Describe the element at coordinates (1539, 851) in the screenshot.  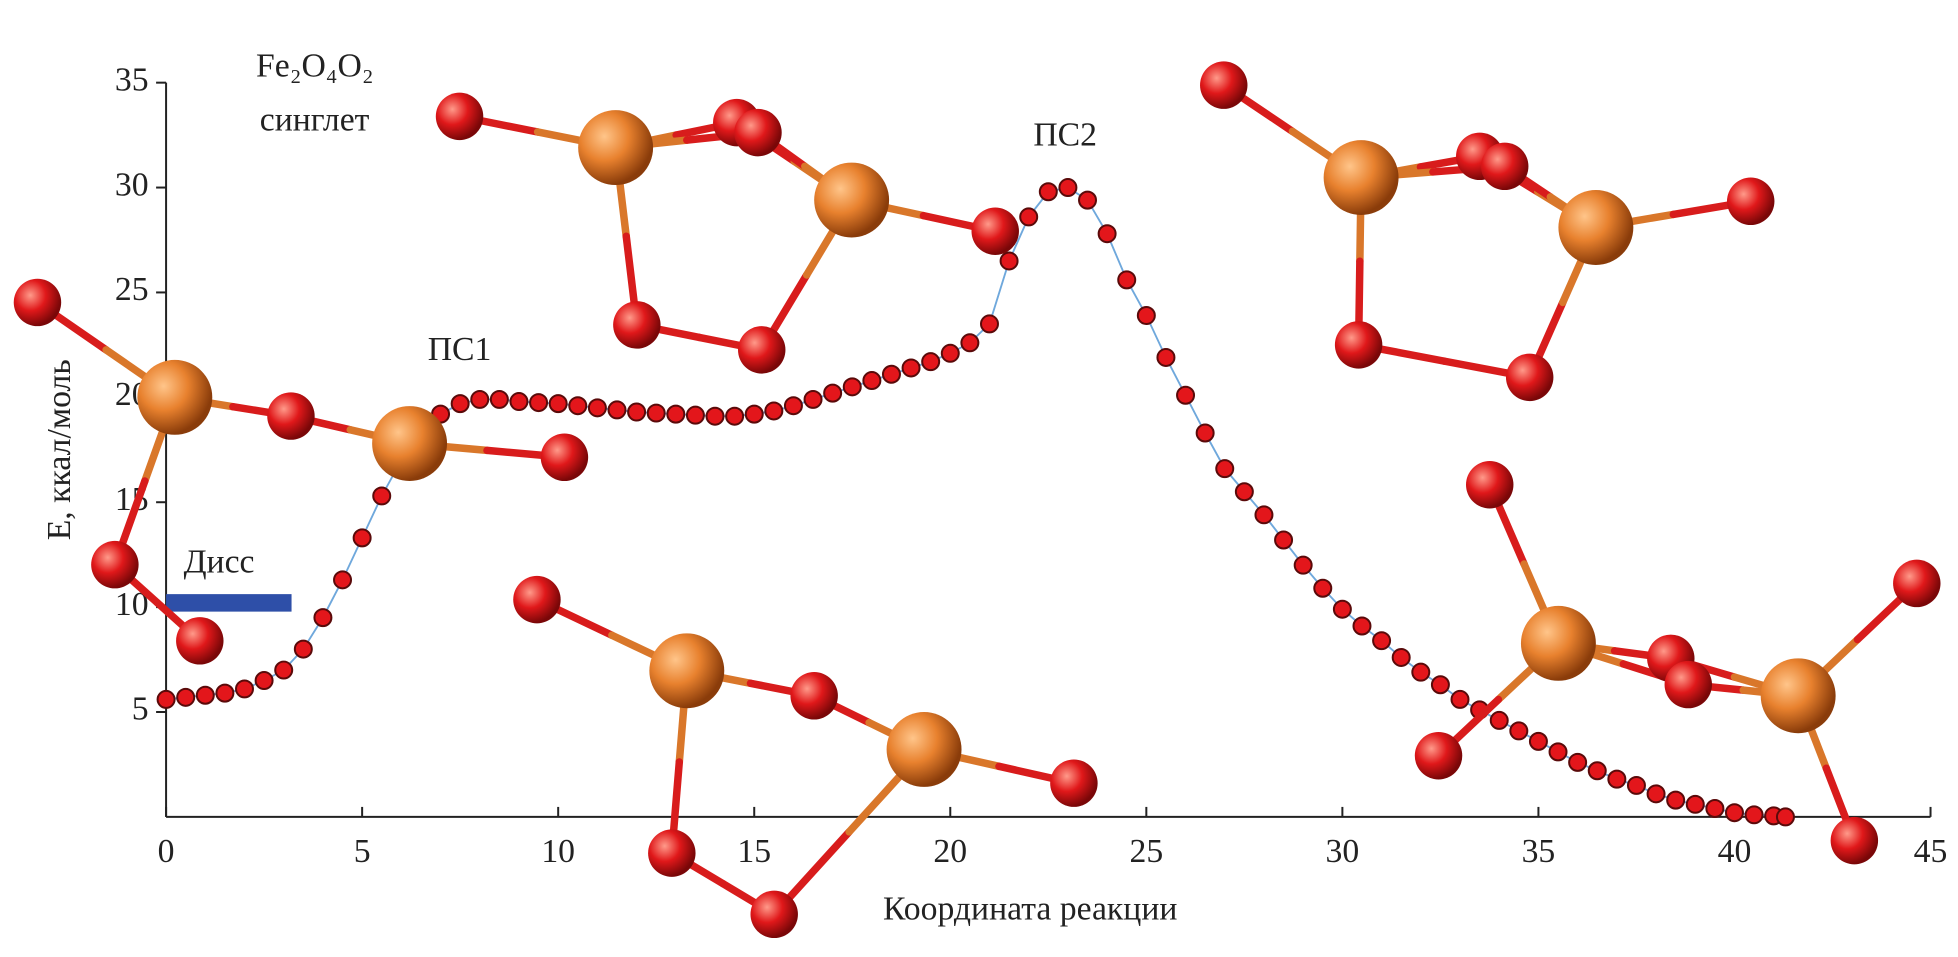
I see `x-tick-label: 35` at that location.